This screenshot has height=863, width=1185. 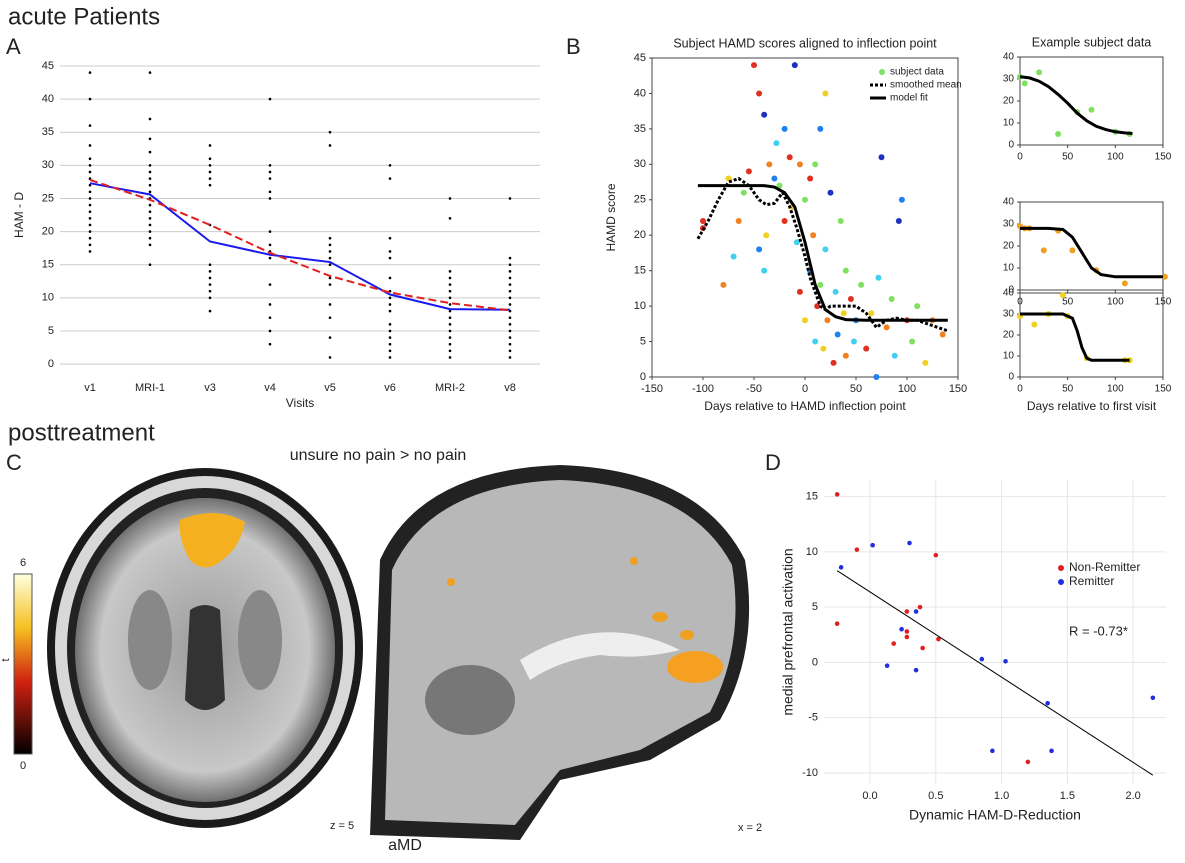 What do you see at coordinates (342, 826) in the screenshot?
I see `slice-label: z = 5` at bounding box center [342, 826].